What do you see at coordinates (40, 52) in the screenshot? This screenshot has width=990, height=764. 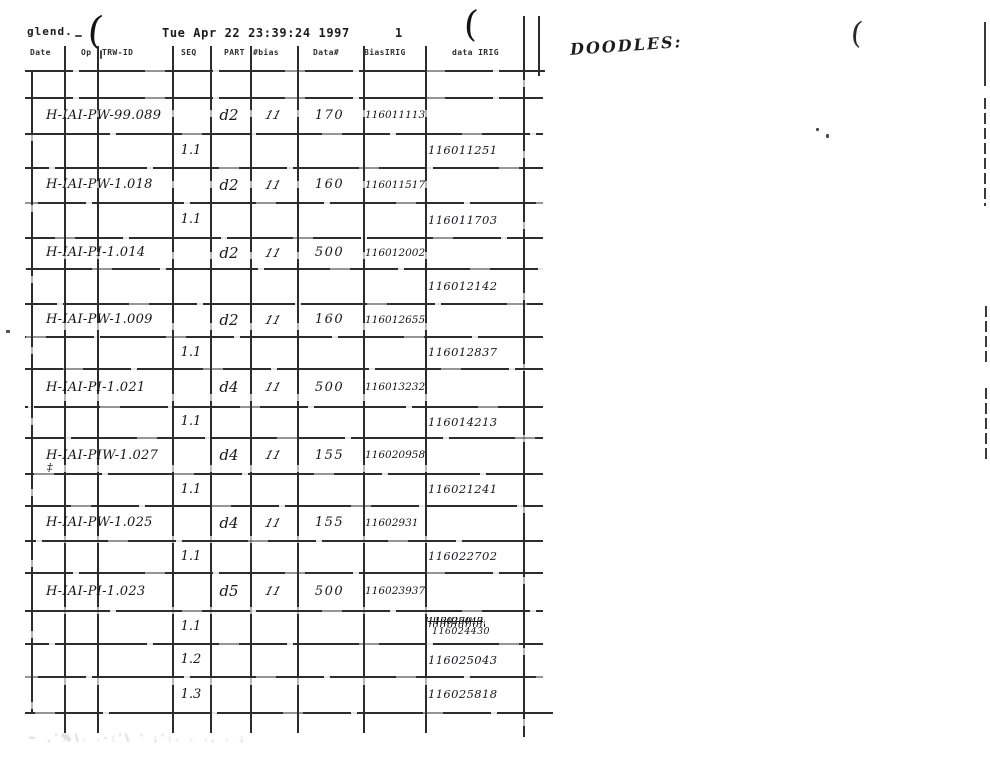 I see `column-header-date: Date` at bounding box center [40, 52].